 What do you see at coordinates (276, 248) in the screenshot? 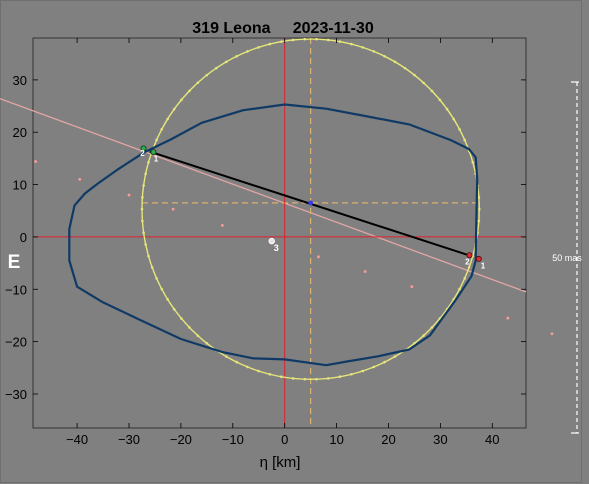
I see `marked-star-label: 3` at bounding box center [276, 248].